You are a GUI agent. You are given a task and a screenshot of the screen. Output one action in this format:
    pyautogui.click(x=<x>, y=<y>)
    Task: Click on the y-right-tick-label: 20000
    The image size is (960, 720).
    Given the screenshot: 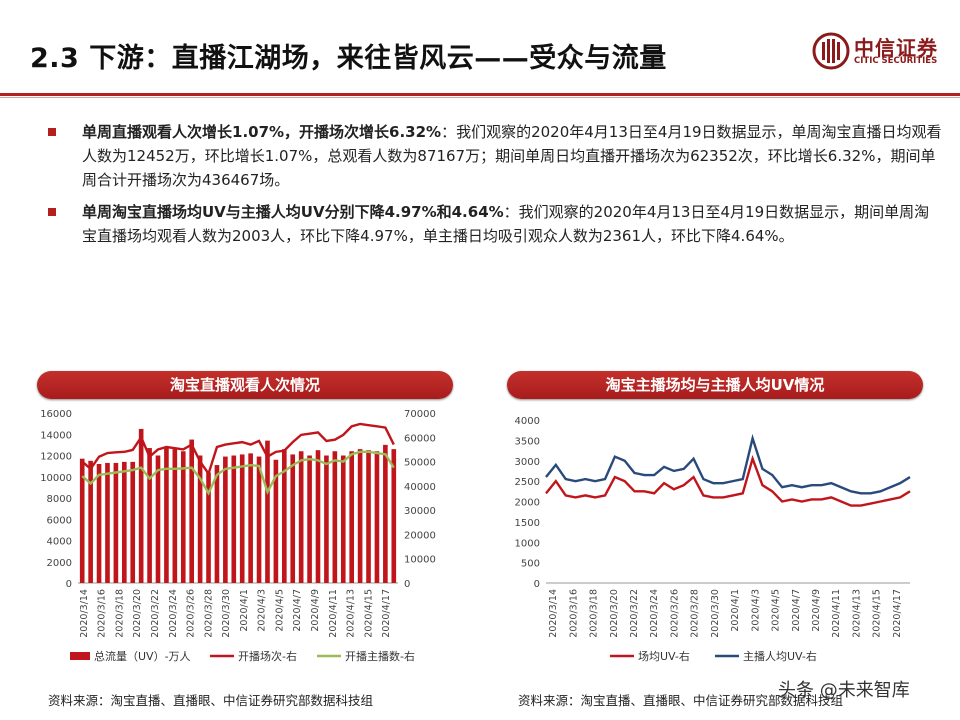 What is the action you would take?
    pyautogui.click(x=420, y=535)
    